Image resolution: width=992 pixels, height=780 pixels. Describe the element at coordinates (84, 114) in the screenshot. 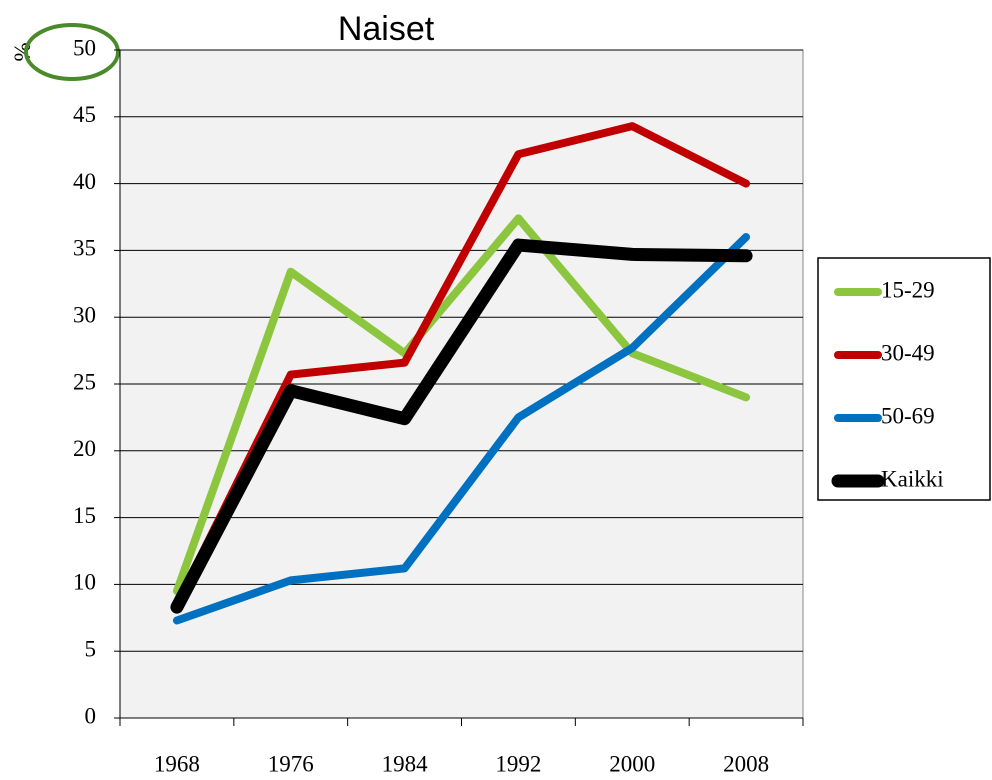

I see `y-tick-label: 45` at that location.